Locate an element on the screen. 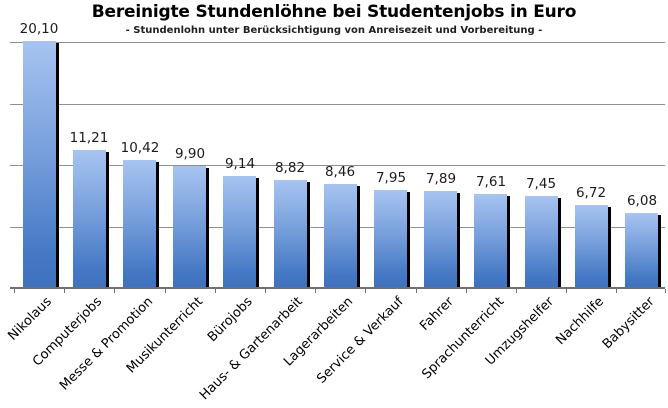 Image resolution: width=668 pixels, height=408 pixels. value-label: 6,72 is located at coordinates (591, 193).